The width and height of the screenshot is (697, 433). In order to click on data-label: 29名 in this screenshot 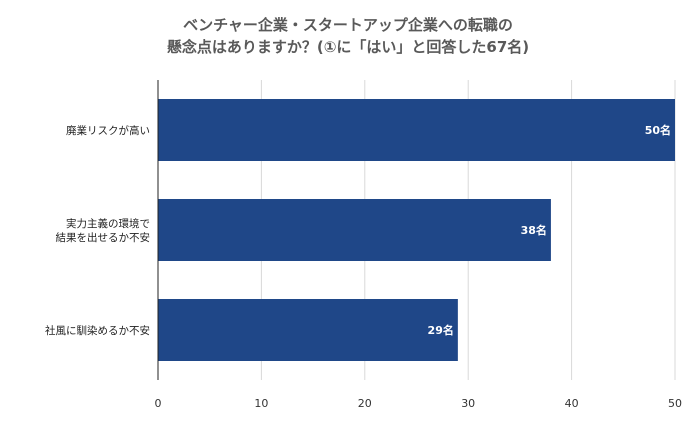, I will do `click(441, 330)`.